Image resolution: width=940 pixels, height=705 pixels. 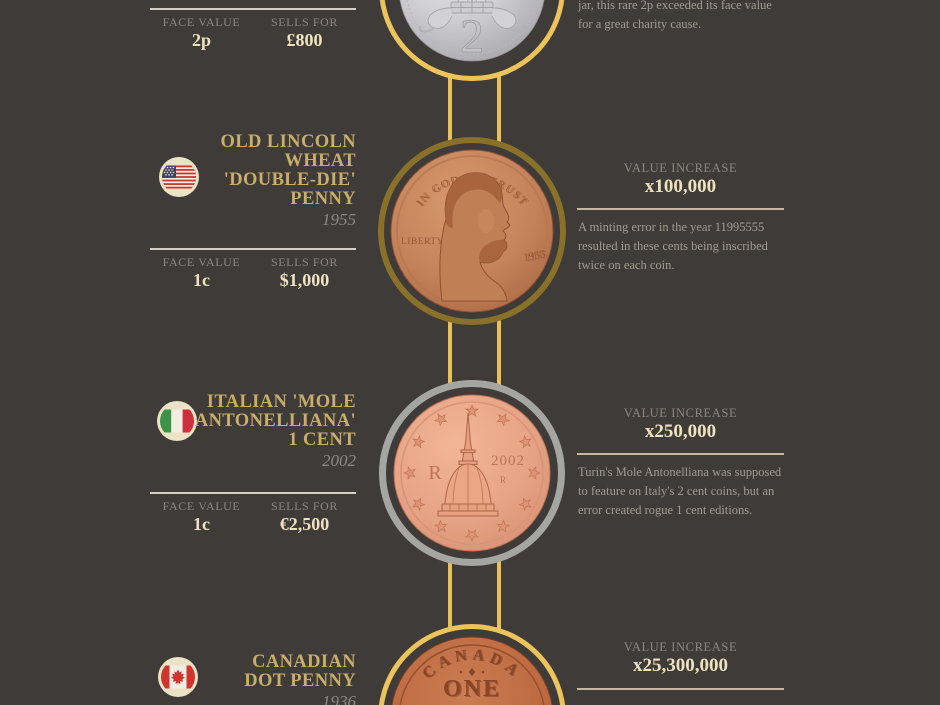 I want to click on timeline-connector-line-left, so click(x=450, y=352).